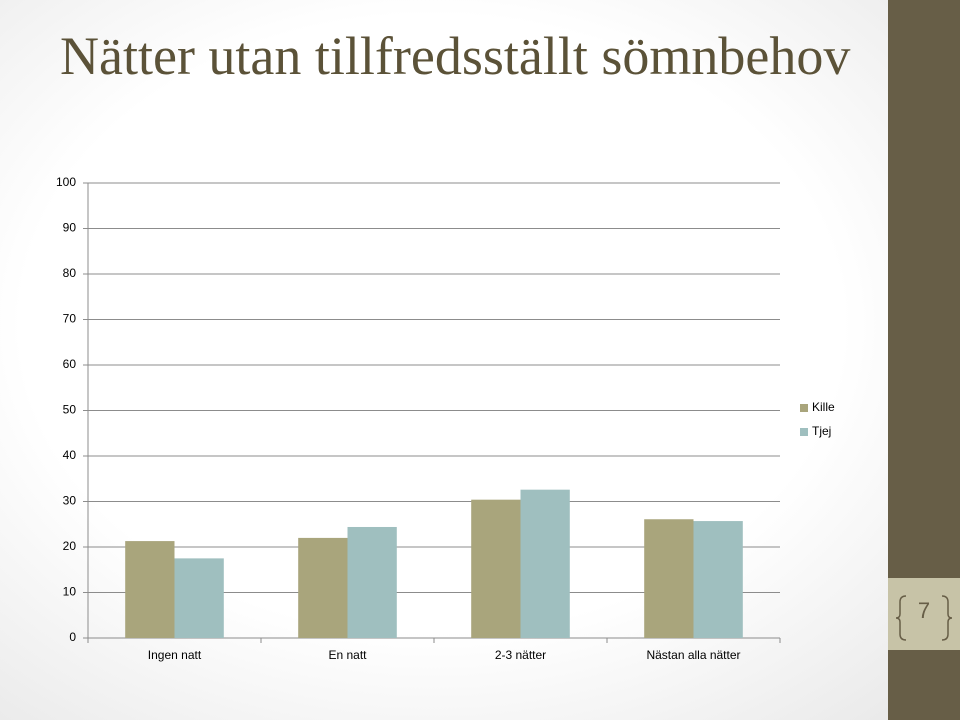  I want to click on slide-title: Nätter utan tillfredsställt sömnbehov, so click(455, 56).